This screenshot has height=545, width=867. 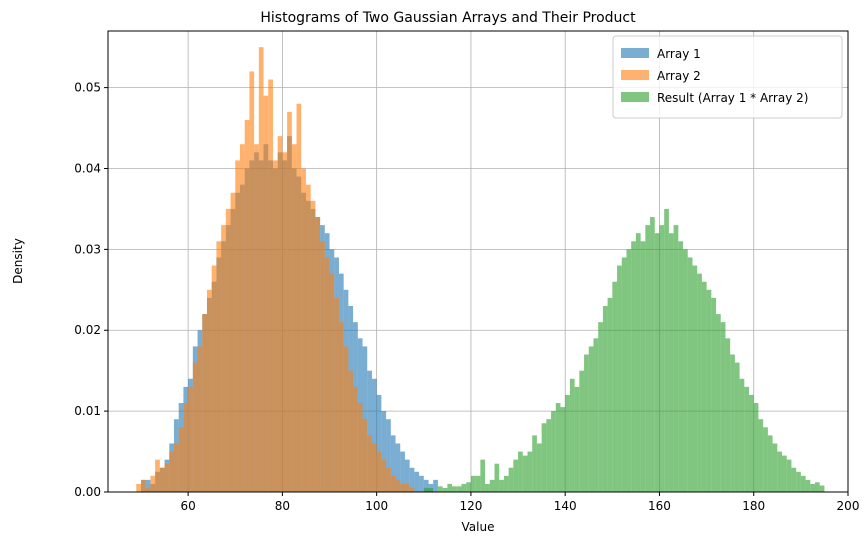 What do you see at coordinates (519, 502) in the screenshot?
I see `x-axis-ticks: 60 80 100 120 140 160 180 200` at bounding box center [519, 502].